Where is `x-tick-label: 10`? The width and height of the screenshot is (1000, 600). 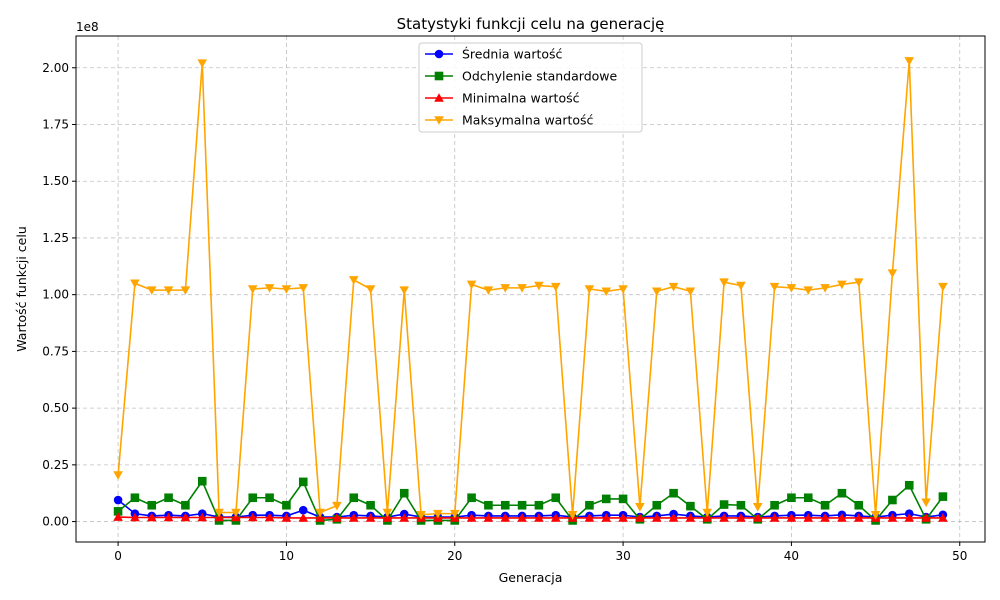 x-tick-label: 10 is located at coordinates (286, 556).